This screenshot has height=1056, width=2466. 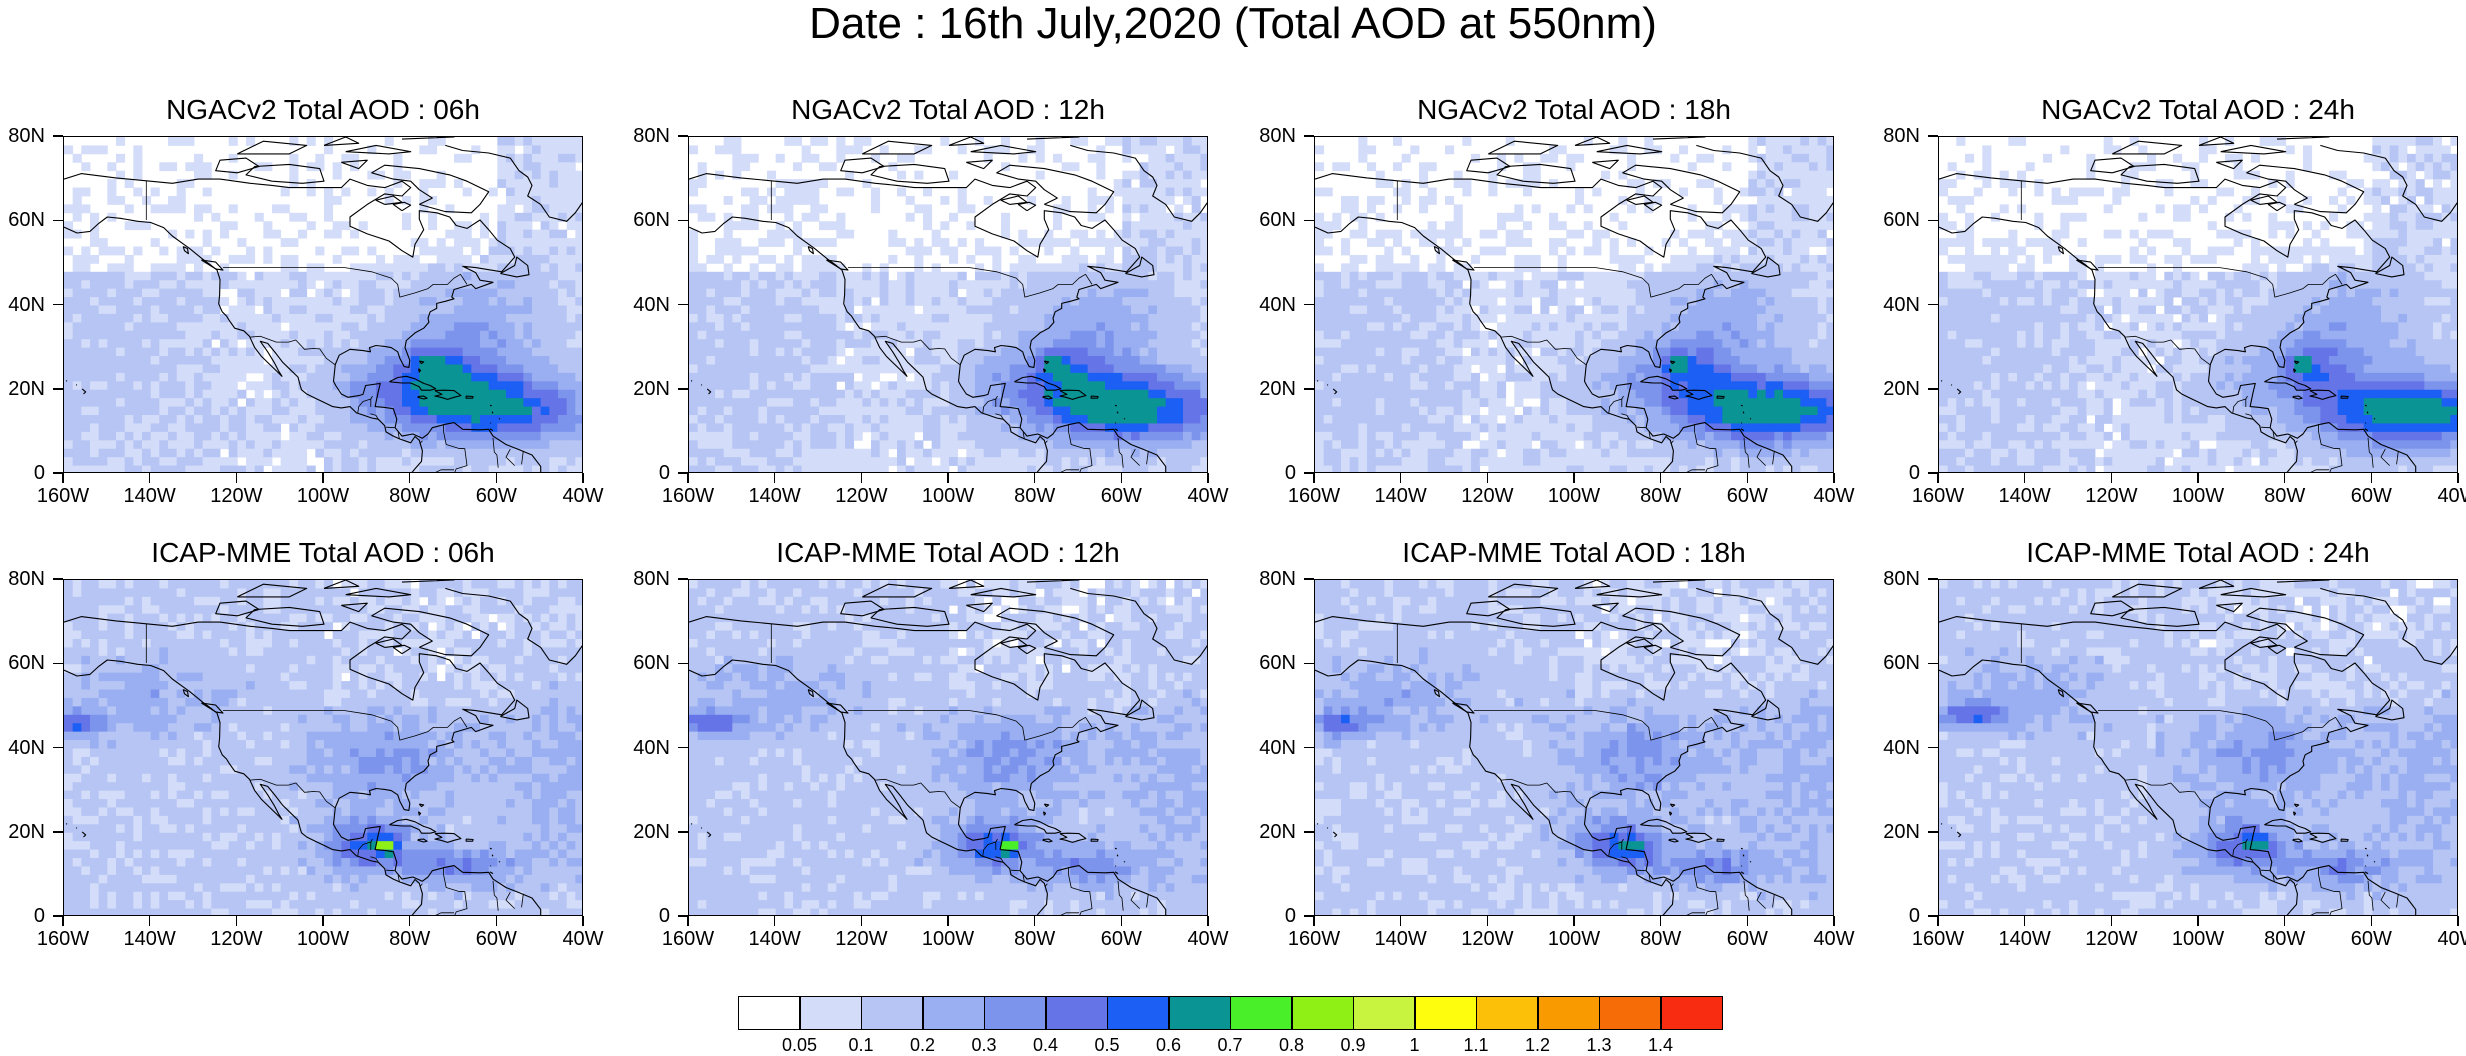 What do you see at coordinates (651, 220) in the screenshot?
I see `lat-tick-label: 60N` at bounding box center [651, 220].